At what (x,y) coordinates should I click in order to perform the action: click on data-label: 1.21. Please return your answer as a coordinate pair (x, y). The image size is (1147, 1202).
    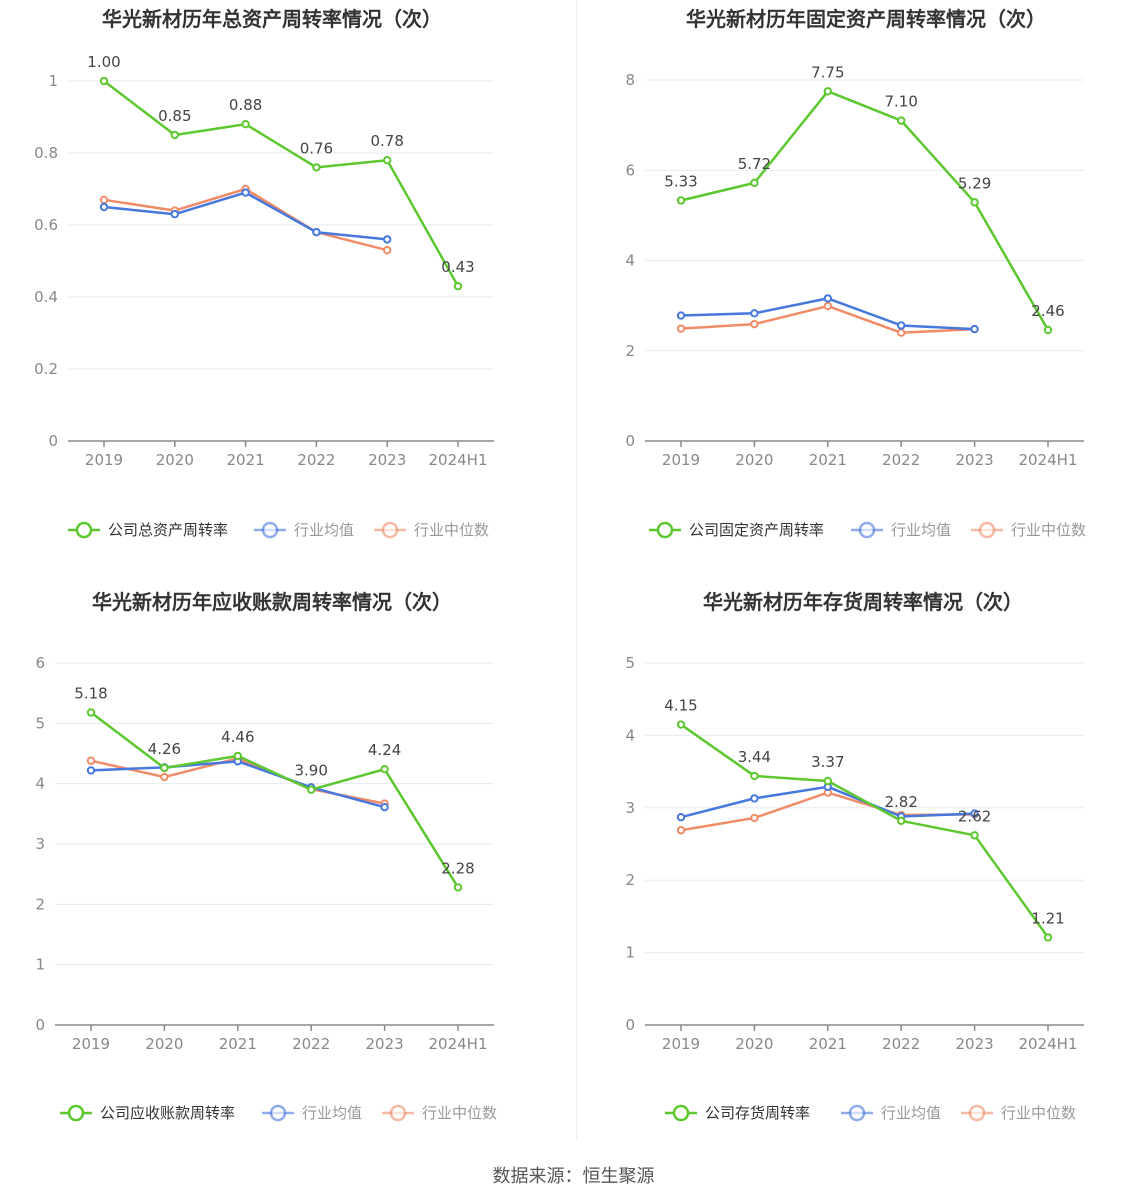
    Looking at the image, I should click on (1047, 918).